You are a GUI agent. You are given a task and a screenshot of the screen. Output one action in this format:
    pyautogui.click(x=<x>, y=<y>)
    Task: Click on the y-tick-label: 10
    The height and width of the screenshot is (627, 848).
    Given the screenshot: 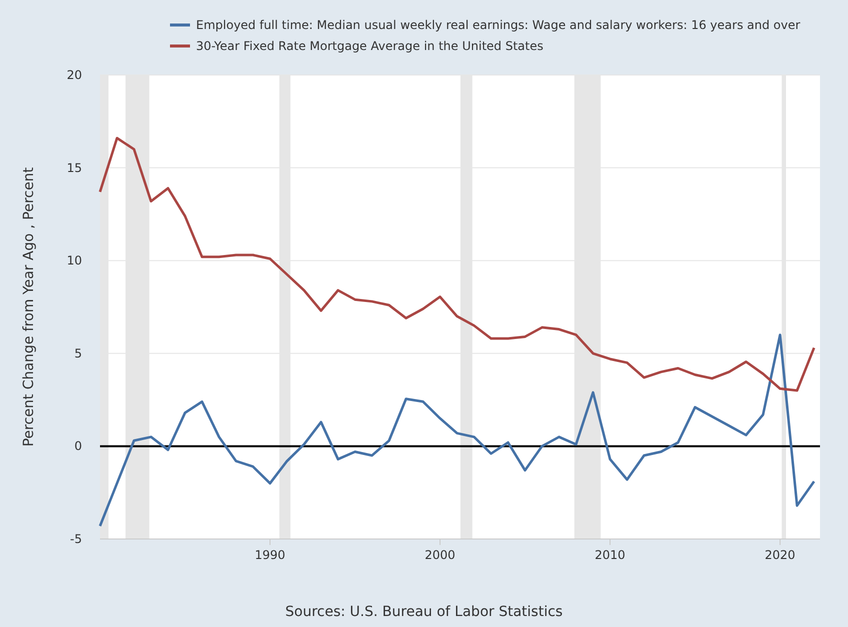 What is the action you would take?
    pyautogui.click(x=74, y=261)
    